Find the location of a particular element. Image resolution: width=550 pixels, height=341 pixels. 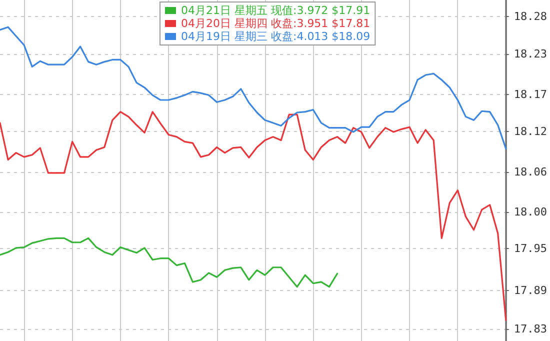

y-tick-label: 18.23 is located at coordinates (531, 54).